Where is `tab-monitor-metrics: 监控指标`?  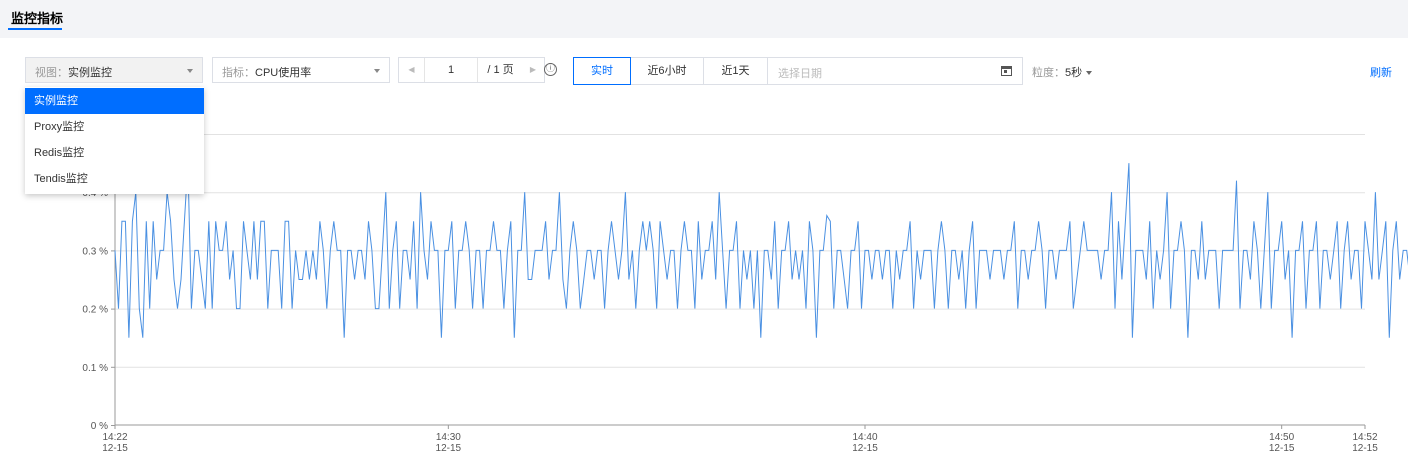 tab-monitor-metrics: 监控指标 is located at coordinates (37, 18).